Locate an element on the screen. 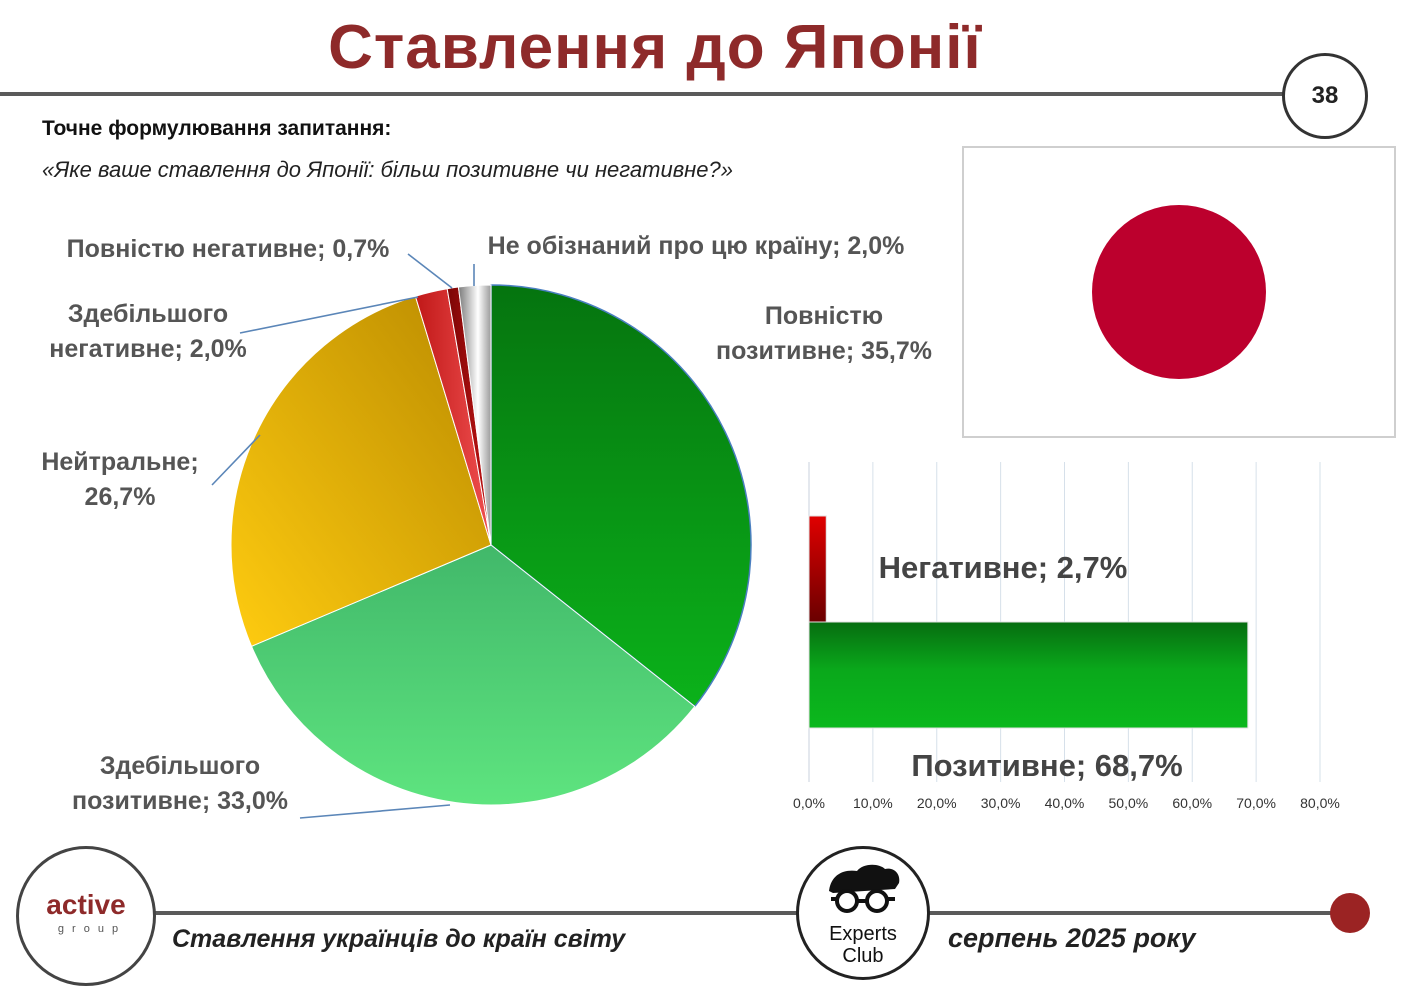 This screenshot has height=990, width=1424. x-tick-label: 70,0% is located at coordinates (1256, 803).